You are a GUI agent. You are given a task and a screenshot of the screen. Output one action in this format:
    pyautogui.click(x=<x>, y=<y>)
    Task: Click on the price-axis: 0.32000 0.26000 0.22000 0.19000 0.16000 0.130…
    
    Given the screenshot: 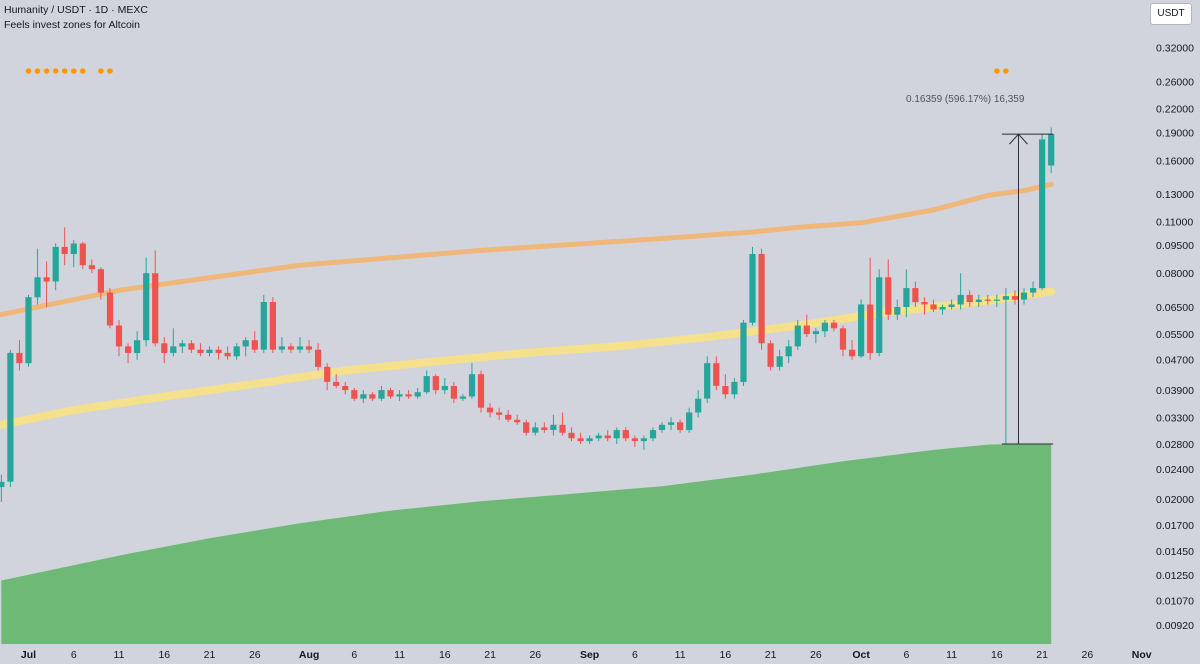 What is the action you would take?
    pyautogui.click(x=1175, y=338)
    